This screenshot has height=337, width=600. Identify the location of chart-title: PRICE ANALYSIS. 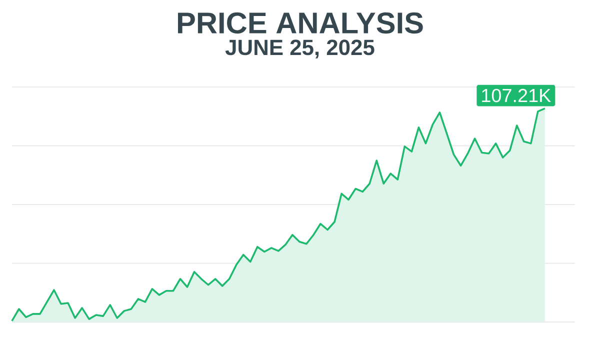
(300, 23).